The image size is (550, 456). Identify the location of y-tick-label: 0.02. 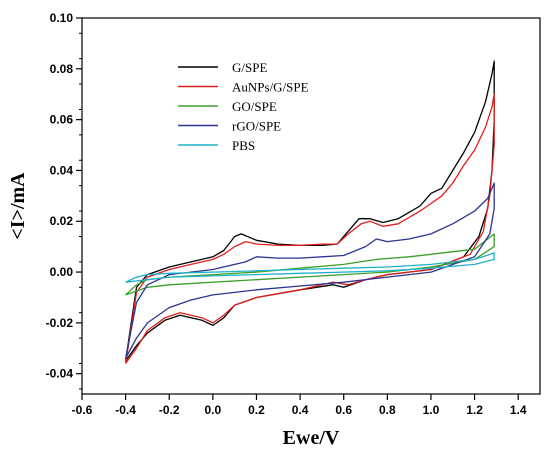
(62, 221).